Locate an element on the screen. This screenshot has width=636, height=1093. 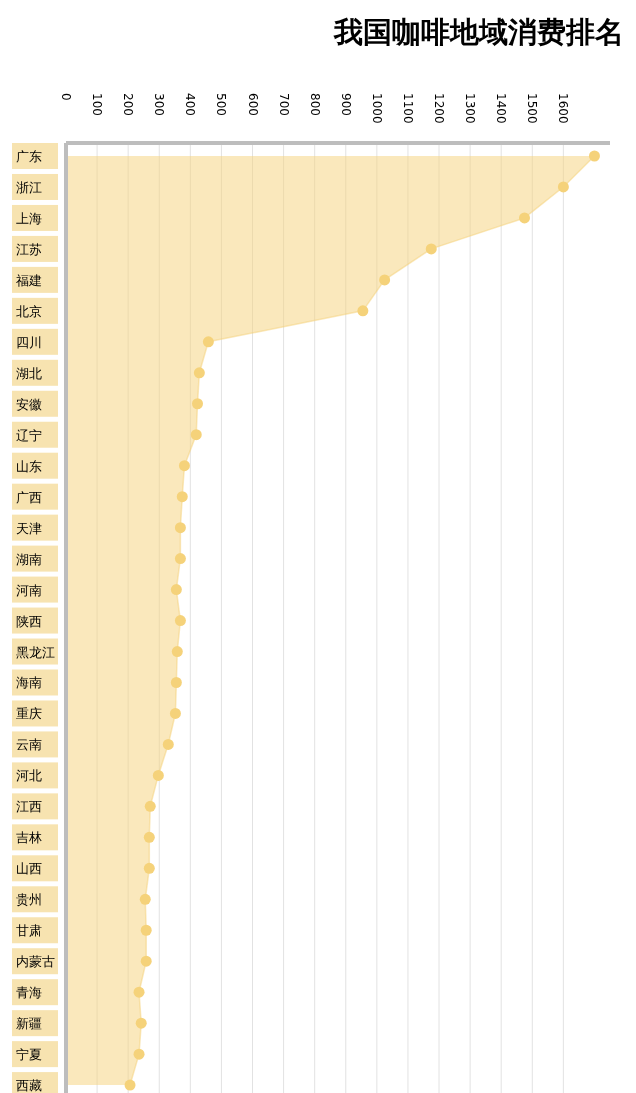
y-tick-label: 辽宁 is located at coordinates (29, 435).